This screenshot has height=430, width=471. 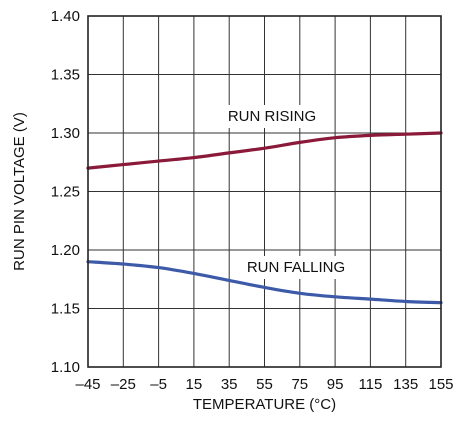 What do you see at coordinates (123, 384) in the screenshot?
I see `x-tick-label: –25` at bounding box center [123, 384].